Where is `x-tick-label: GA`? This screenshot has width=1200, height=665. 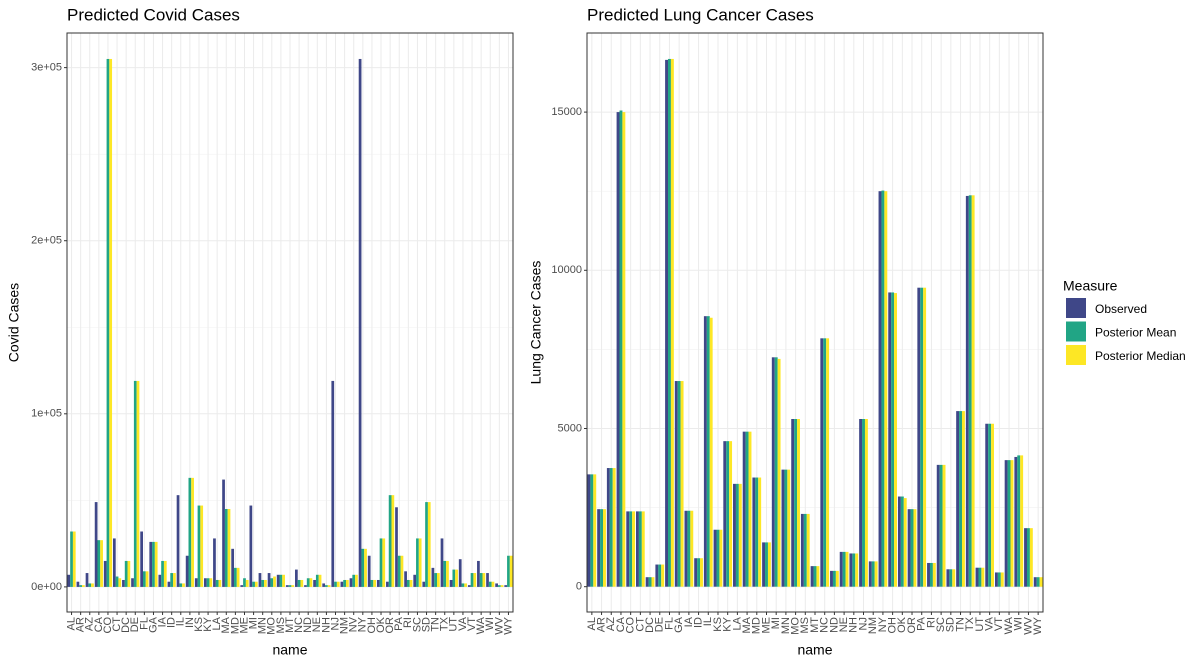 x-tick-label: GA is located at coordinates (679, 624).